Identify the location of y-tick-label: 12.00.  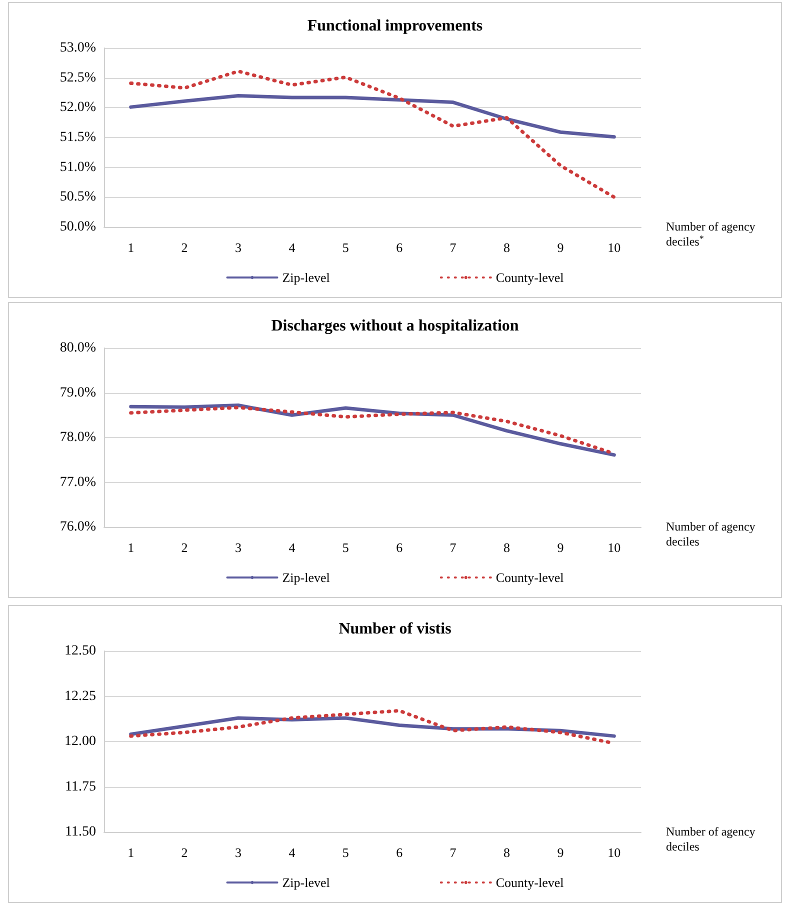
(80, 741).